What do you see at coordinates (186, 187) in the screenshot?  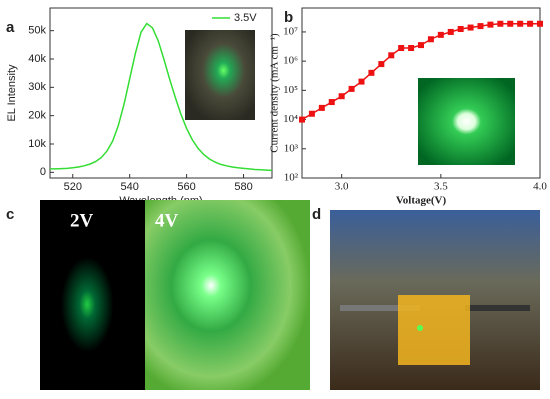 I see `x-tick-label: 560` at bounding box center [186, 187].